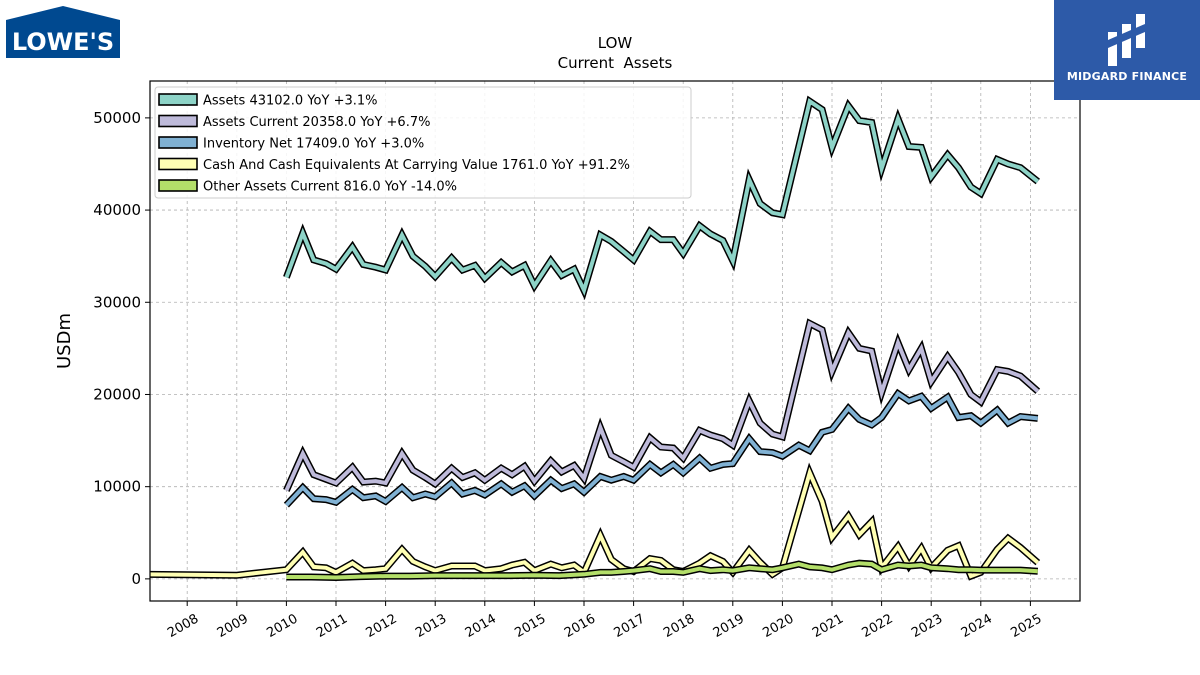 The image size is (1200, 675). What do you see at coordinates (313, 144) in the screenshot?
I see `legend-label-inventory-net: Inventory Net 17409.0 YoY +3.0%` at bounding box center [313, 144].